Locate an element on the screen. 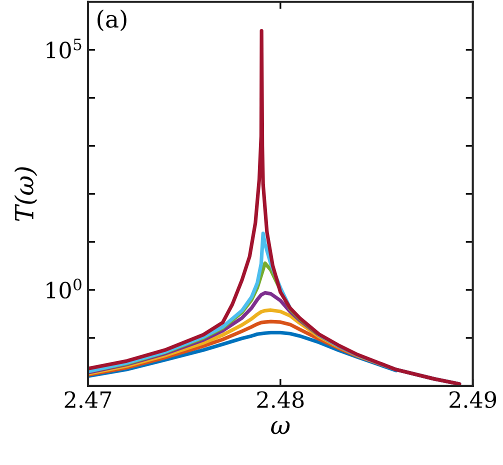  x-tick-label: 2.47 is located at coordinates (88, 399).